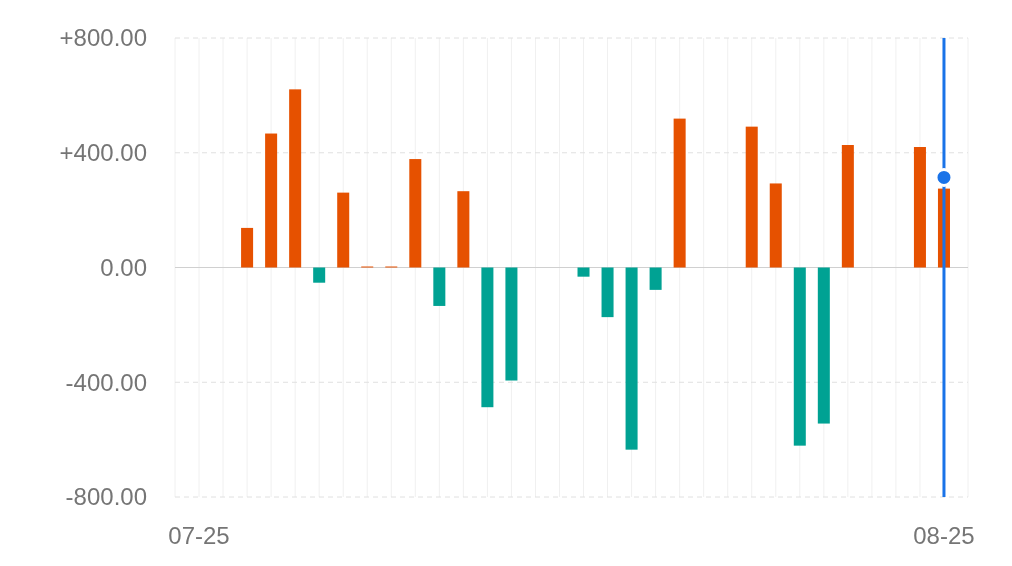  Describe the element at coordinates (103, 38) in the screenshot. I see `y-tick-label: +800.00` at that location.